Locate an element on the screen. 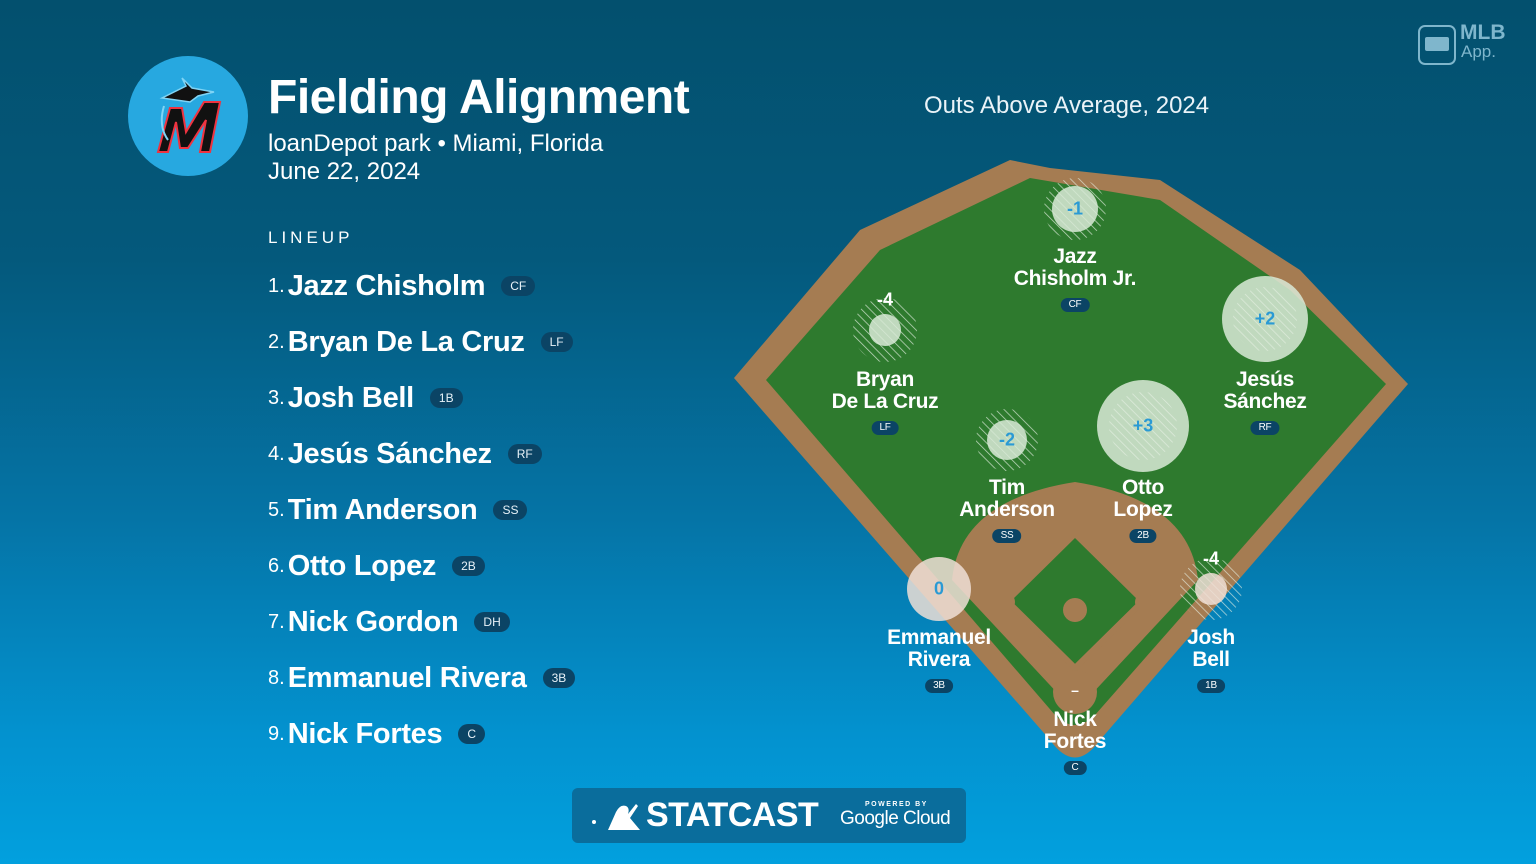 Image resolution: width=1536 pixels, height=864 pixels. marlins-logo-icon is located at coordinates (189, 115).